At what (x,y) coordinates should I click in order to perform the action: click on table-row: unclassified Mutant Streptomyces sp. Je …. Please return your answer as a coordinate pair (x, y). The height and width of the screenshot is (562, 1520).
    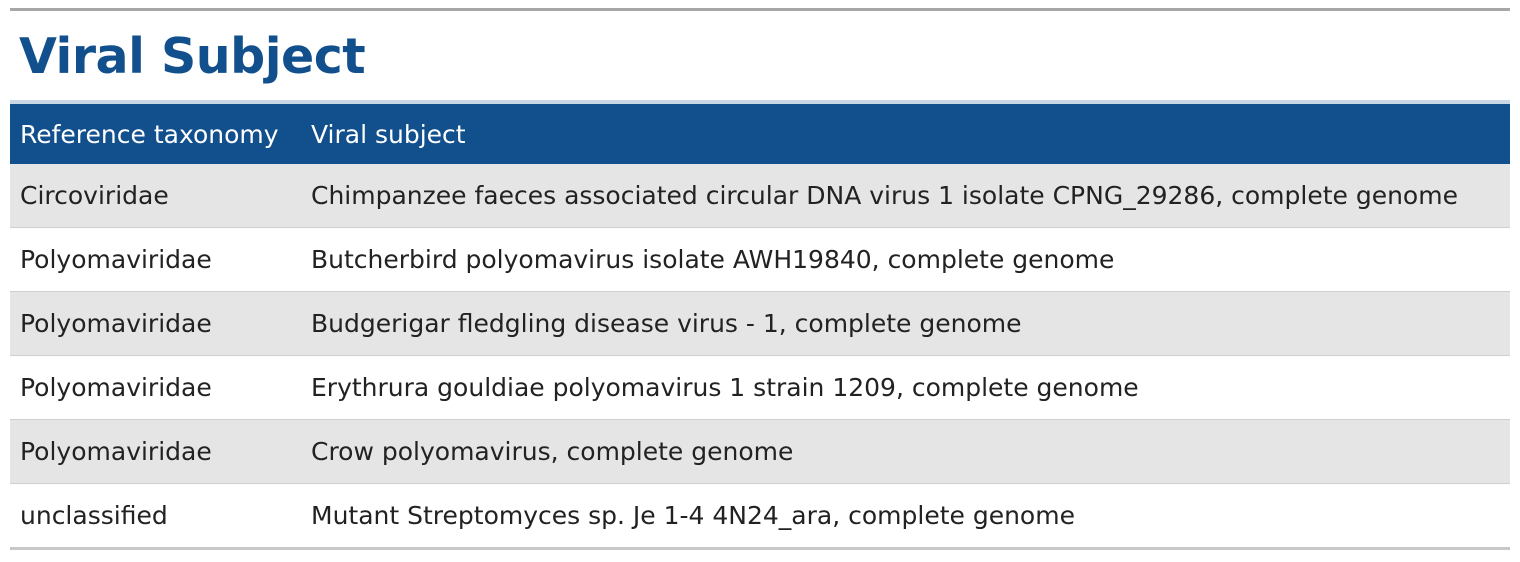
    Looking at the image, I should click on (760, 516).